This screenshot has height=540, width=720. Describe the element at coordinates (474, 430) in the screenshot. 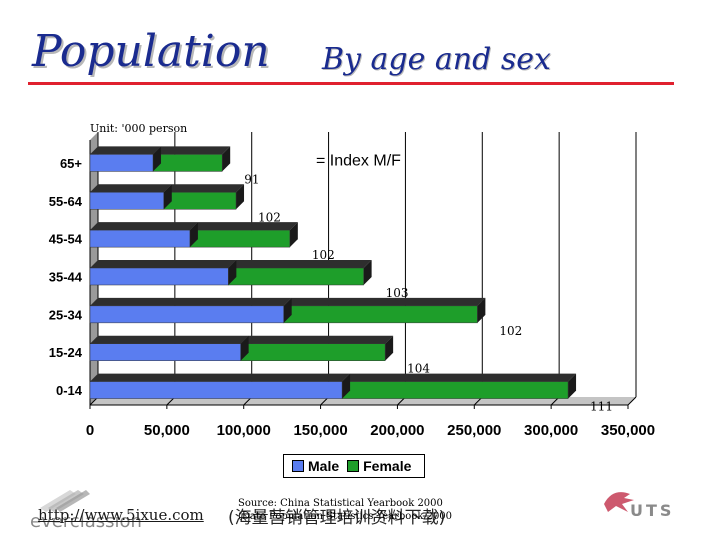

I see `x-tick-label: 250,000` at that location.